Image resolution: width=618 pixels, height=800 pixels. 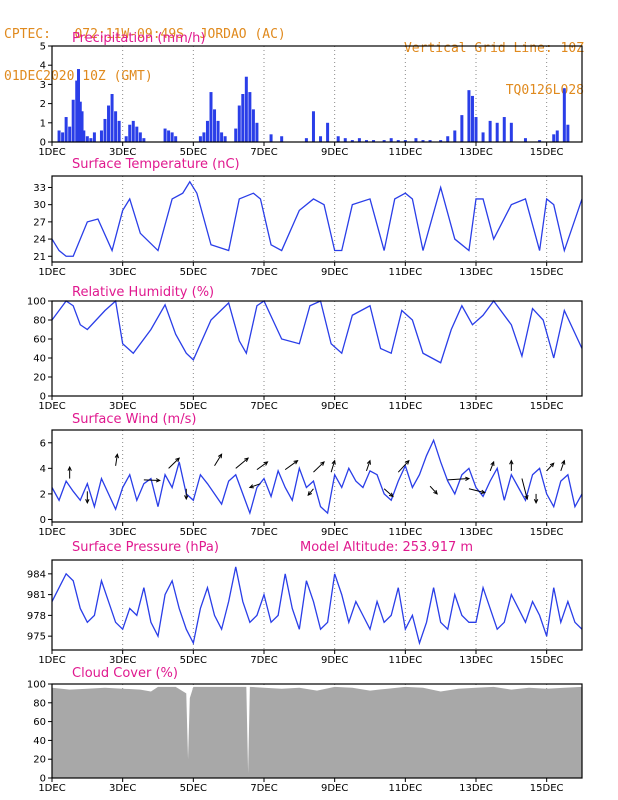 What do you see at coordinates (134, 419) in the screenshot?
I see `panel-title: Surface Wind (m/s)` at bounding box center [134, 419].